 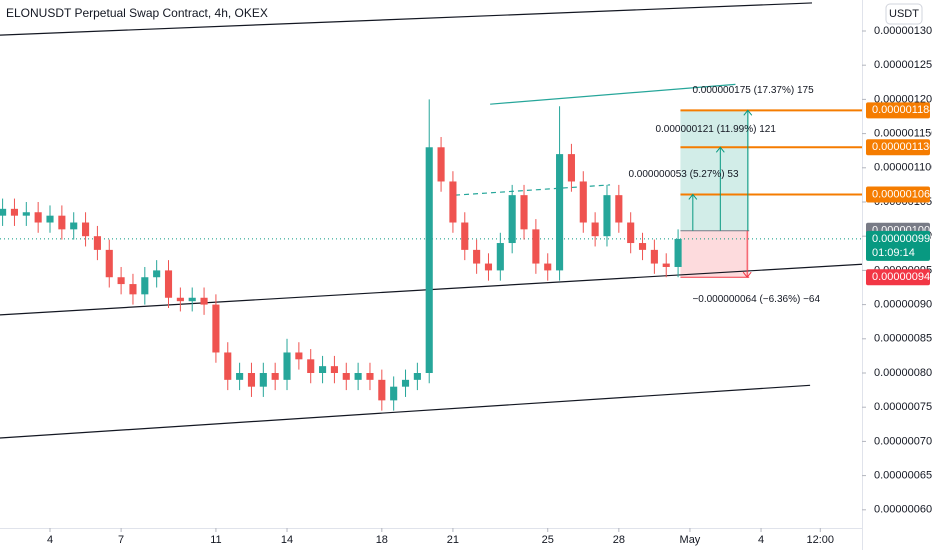 I want to click on currency-button, so click(x=904, y=14).